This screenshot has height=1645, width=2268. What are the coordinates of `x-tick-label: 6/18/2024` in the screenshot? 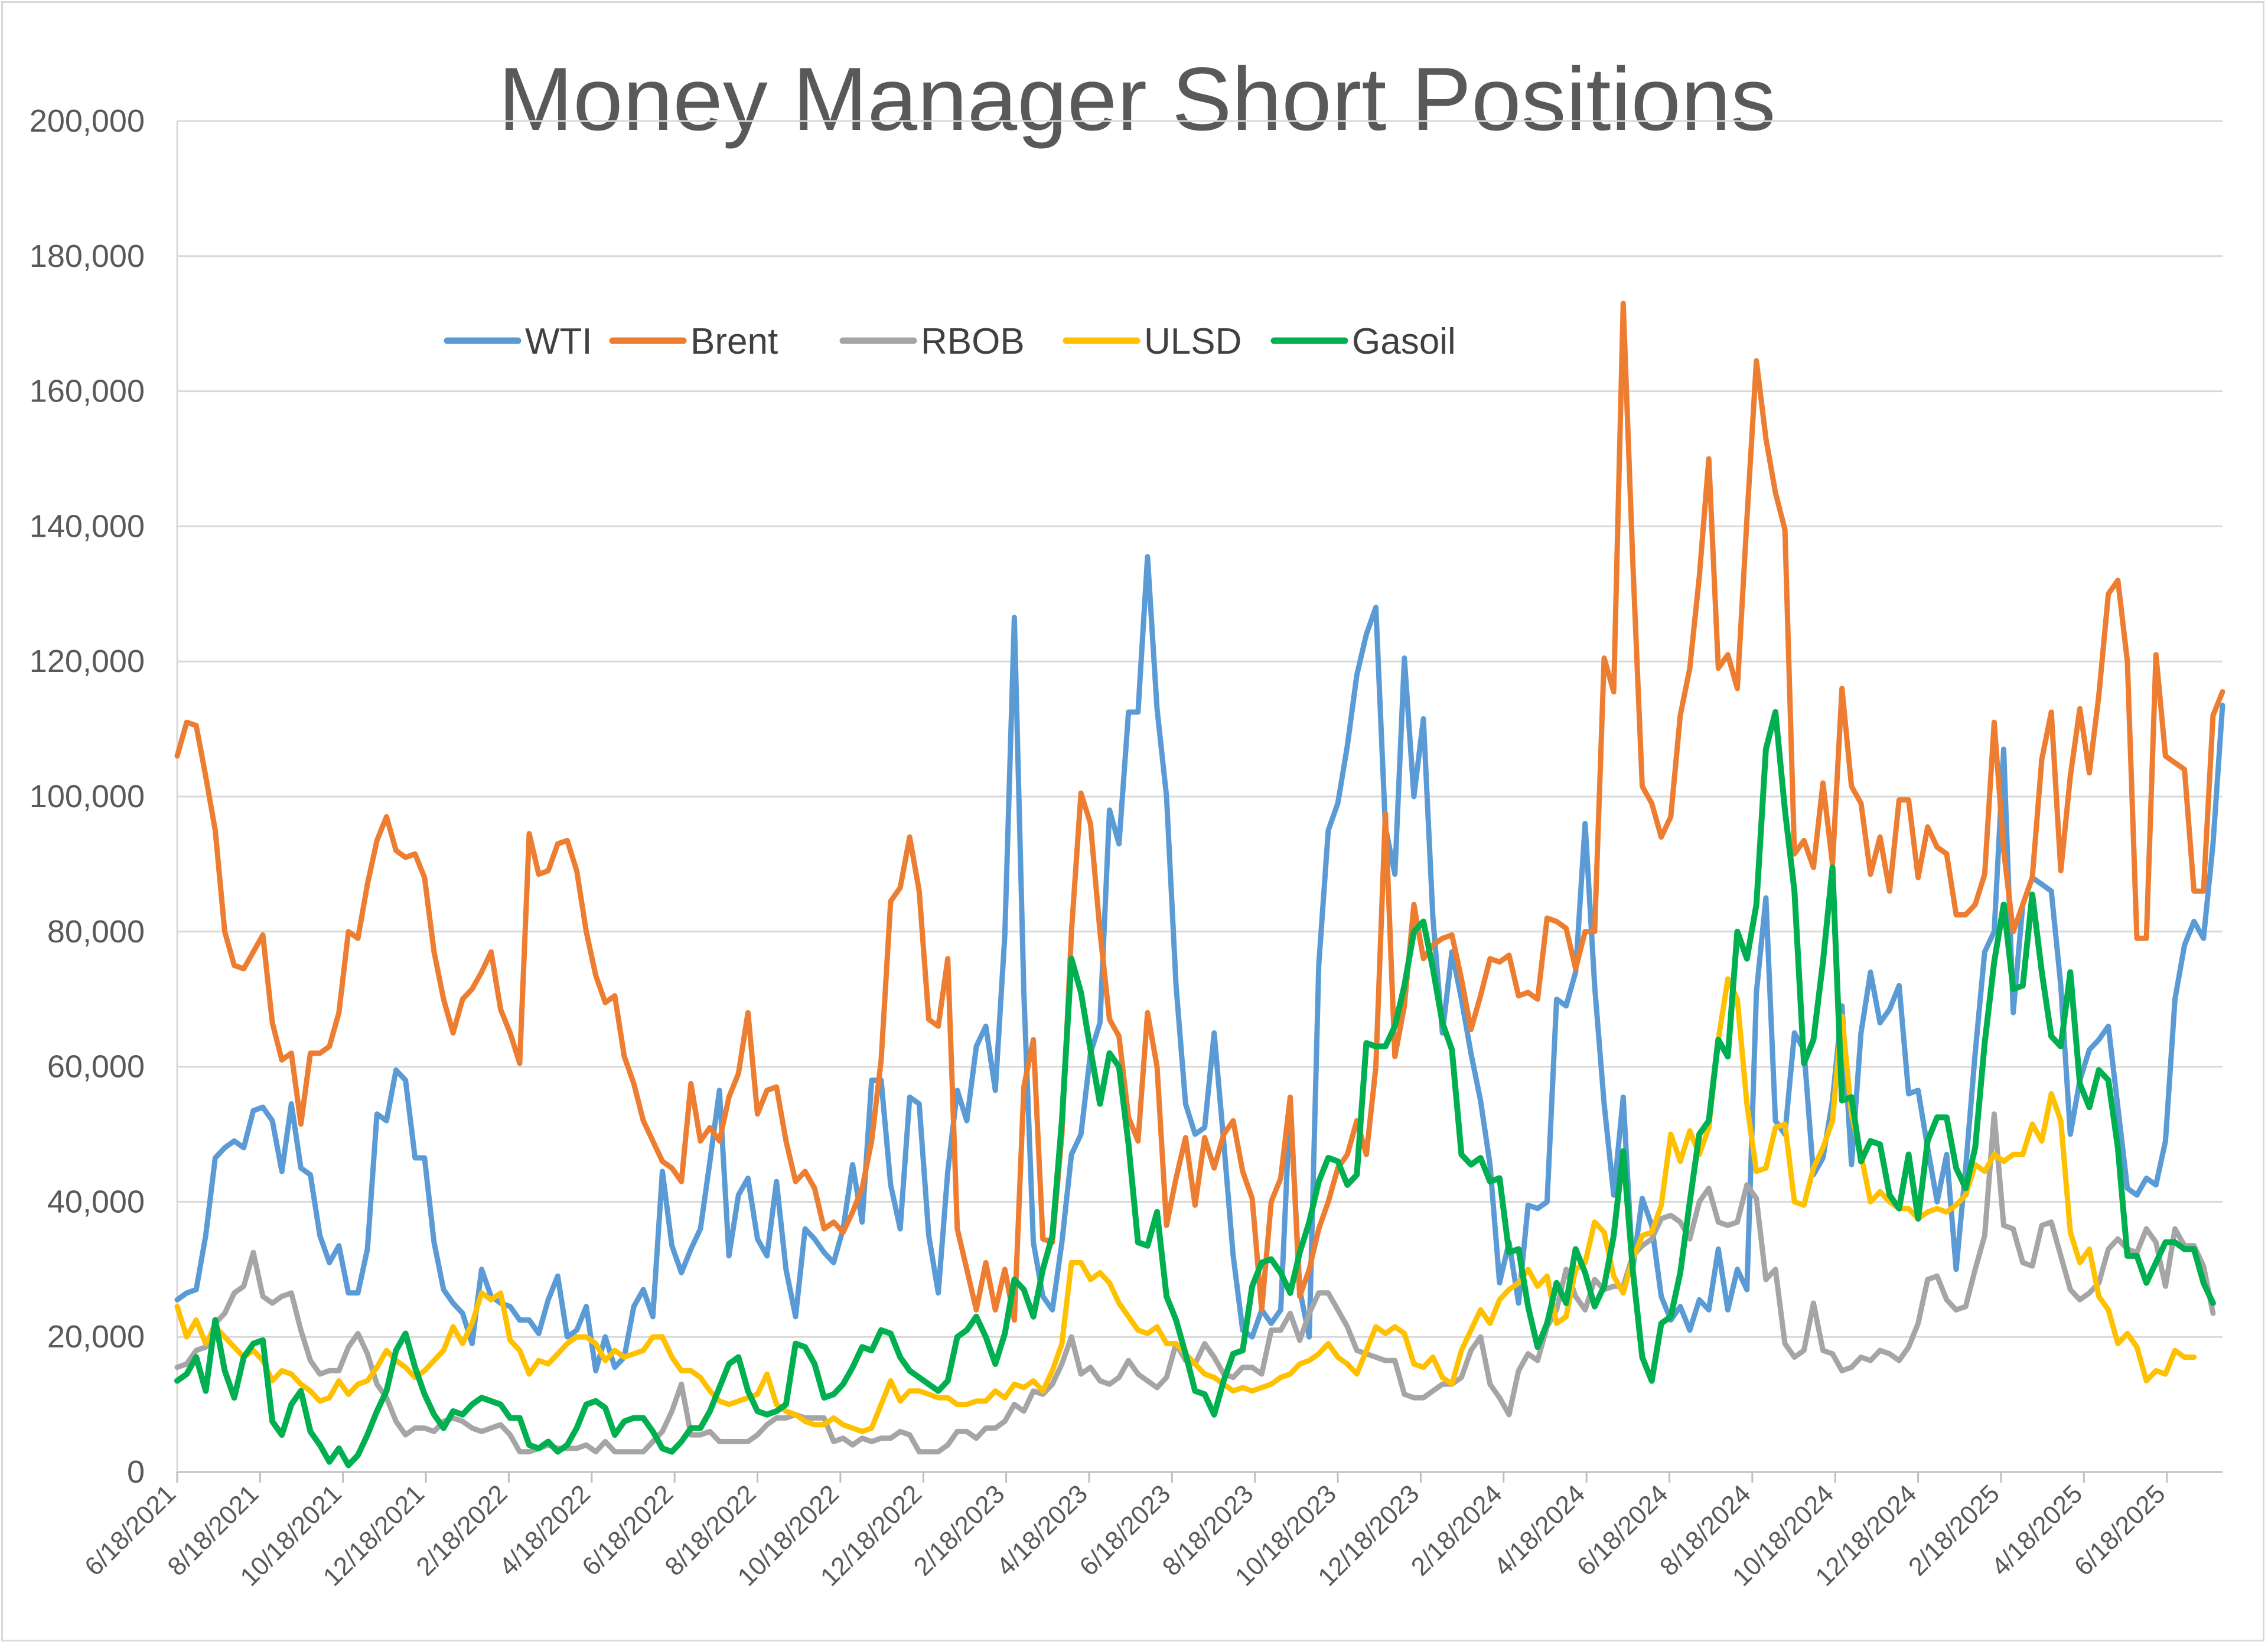 It's located at (1623, 1530).